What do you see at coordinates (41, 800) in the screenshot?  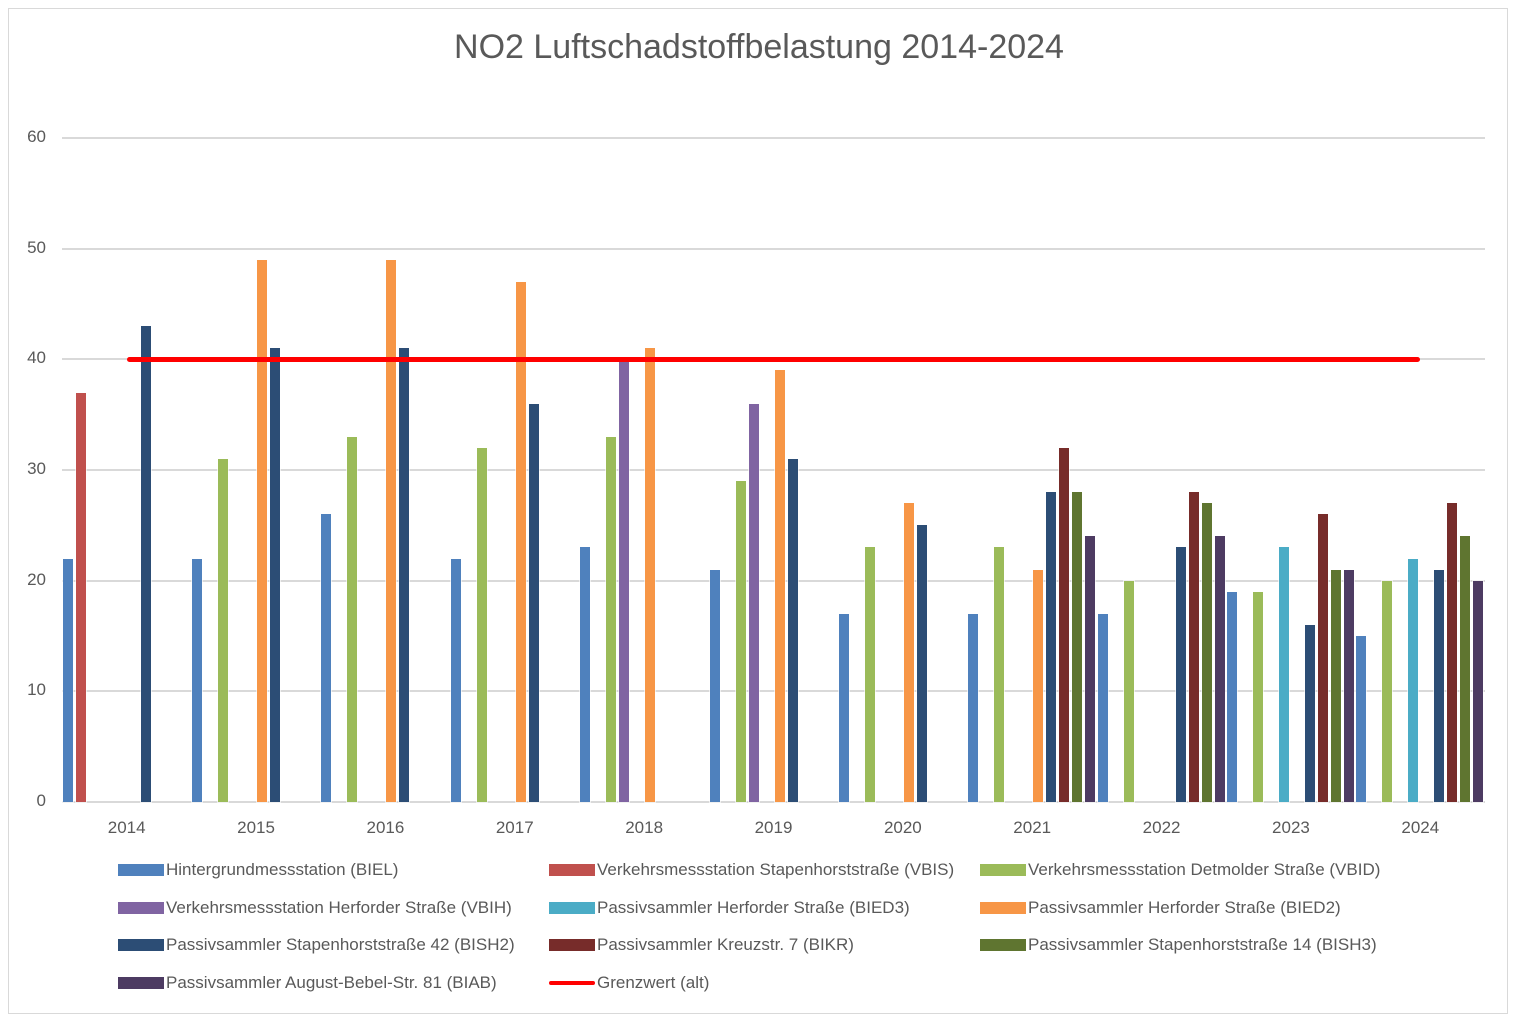 I see `y-tick-label: 0` at bounding box center [41, 800].